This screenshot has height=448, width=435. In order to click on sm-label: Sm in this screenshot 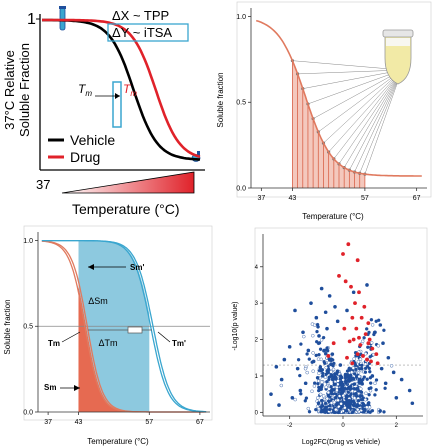, I will do `click(50, 387)`.